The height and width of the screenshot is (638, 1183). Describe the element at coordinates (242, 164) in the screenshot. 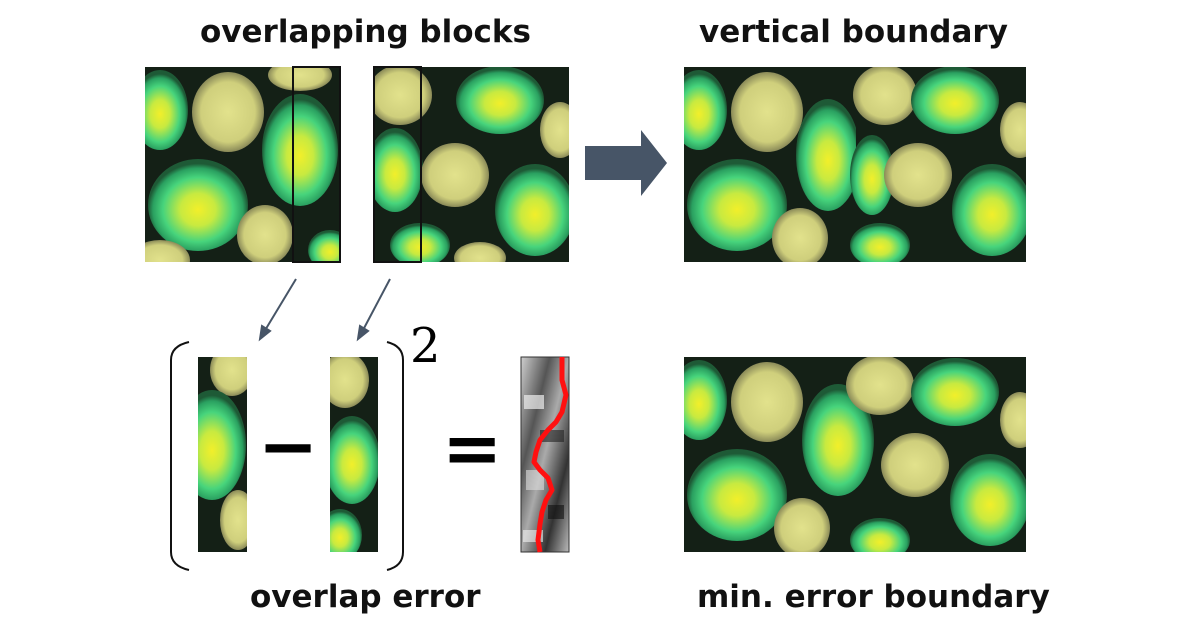

I see `texture-block-a` at that location.